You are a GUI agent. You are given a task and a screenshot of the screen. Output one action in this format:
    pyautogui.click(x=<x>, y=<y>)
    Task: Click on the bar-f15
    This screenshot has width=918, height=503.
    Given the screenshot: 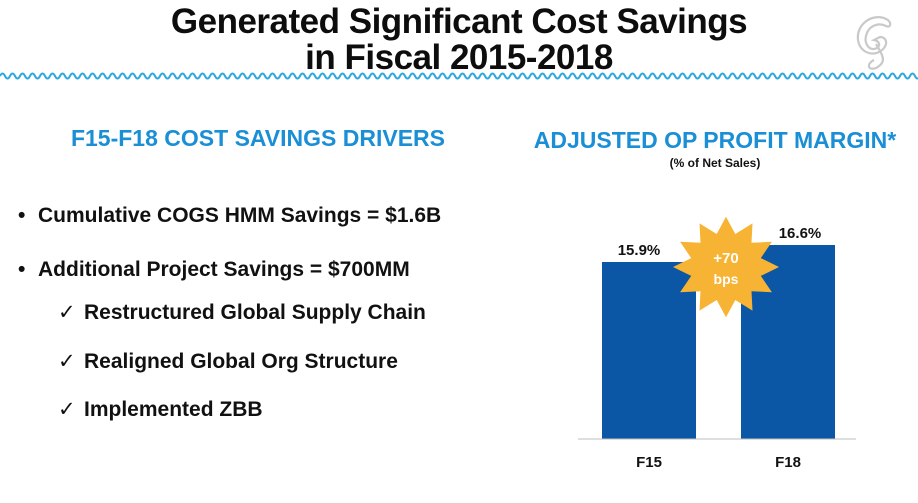 What is the action you would take?
    pyautogui.click(x=649, y=350)
    